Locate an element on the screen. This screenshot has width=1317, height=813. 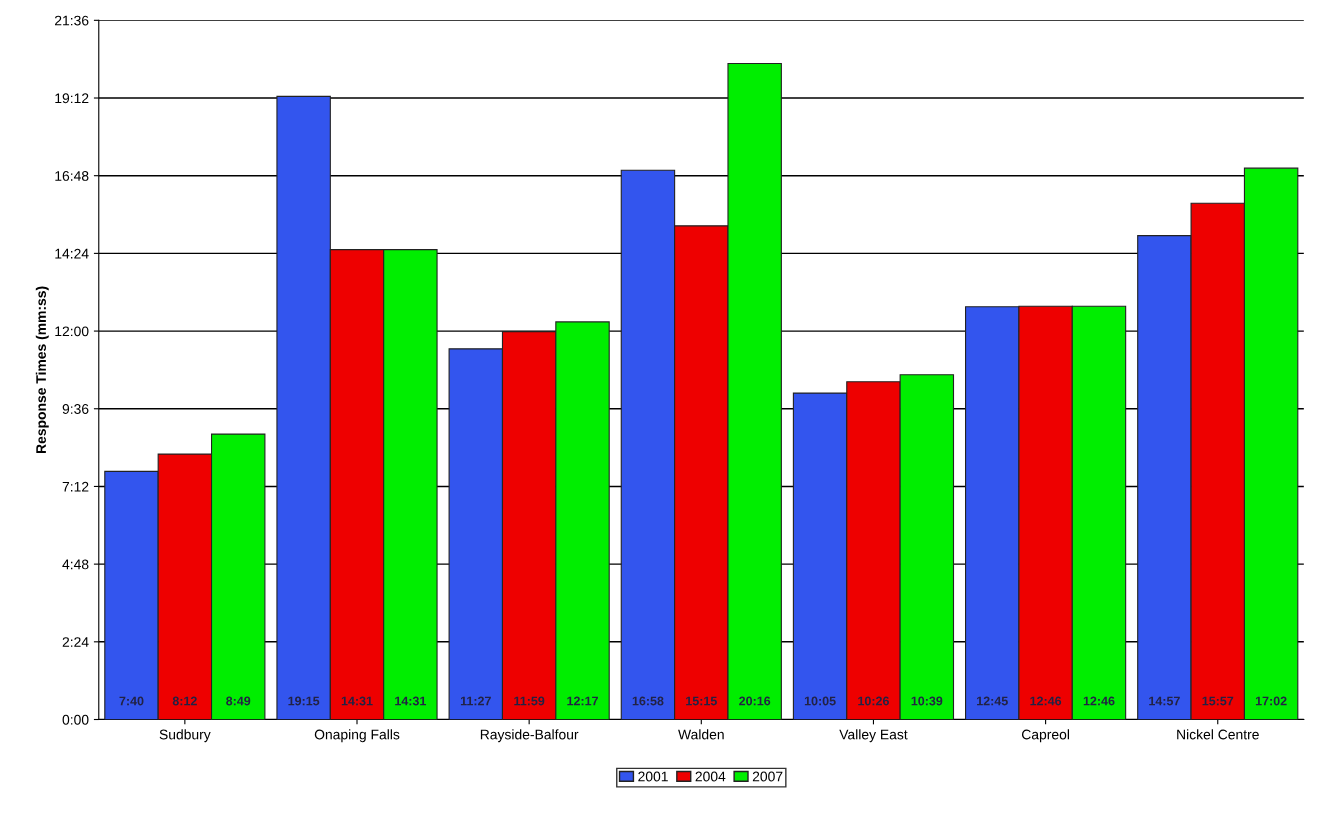
data-label: 11:59 is located at coordinates (529, 701).